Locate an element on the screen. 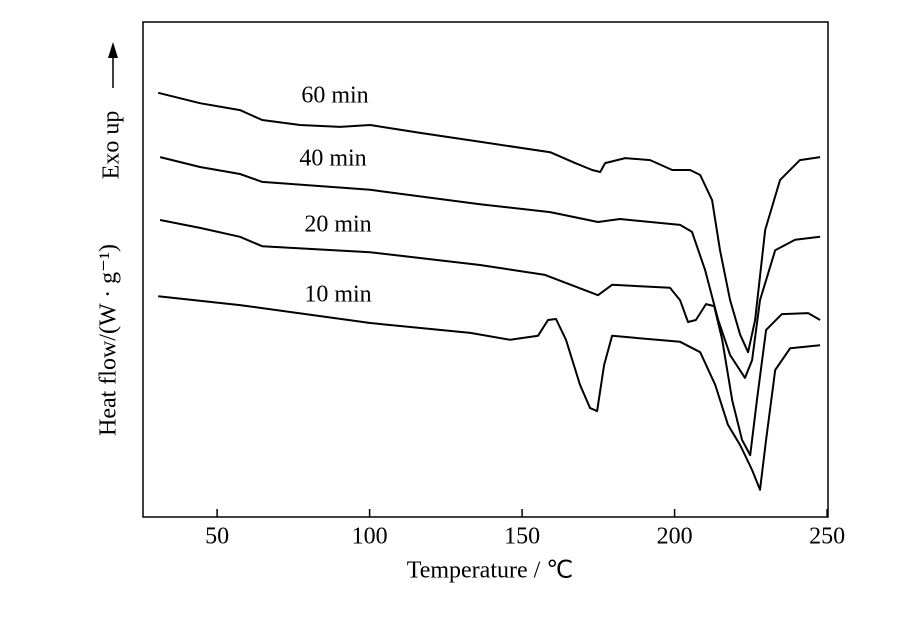 Image resolution: width=900 pixels, height=619 pixels. x-tick-label: 200 is located at coordinates (675, 537).